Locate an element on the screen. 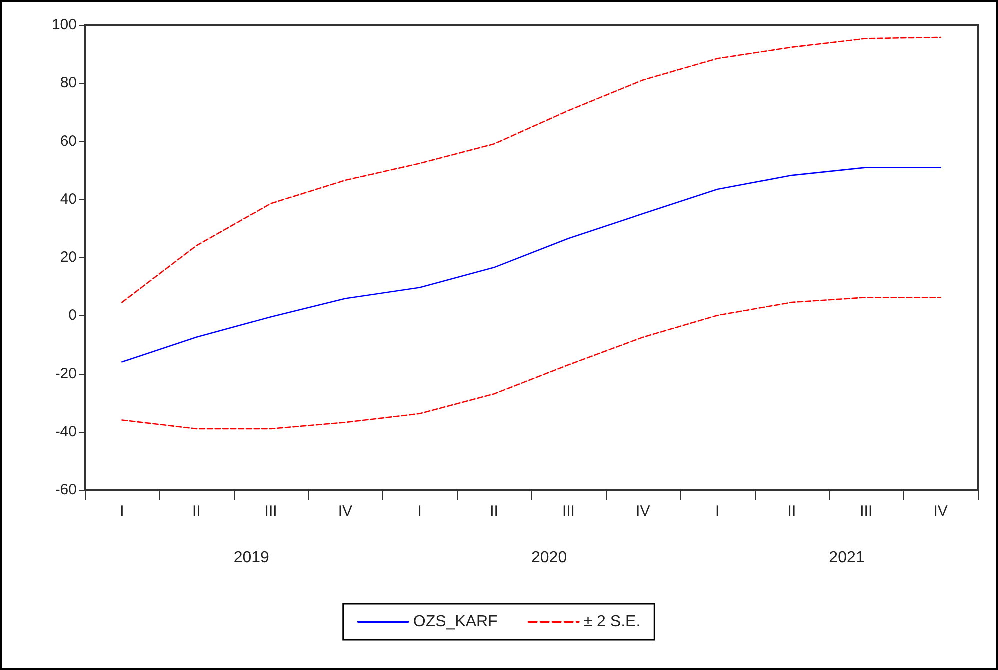 The image size is (998, 670). y-tick-label: -60 is located at coordinates (66, 490).